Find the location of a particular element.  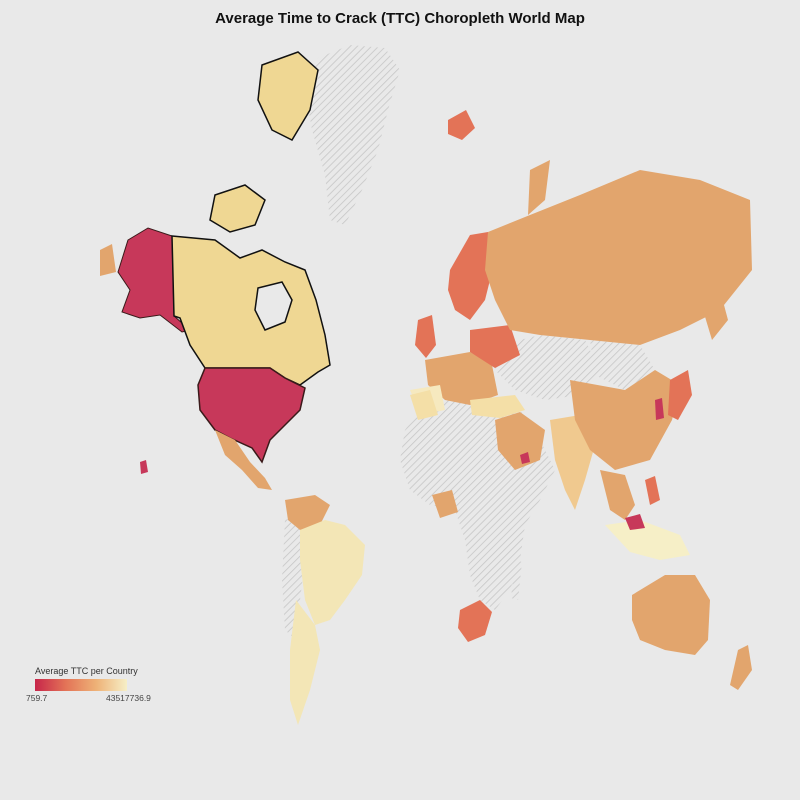

hudson-bay is located at coordinates (273, 306).